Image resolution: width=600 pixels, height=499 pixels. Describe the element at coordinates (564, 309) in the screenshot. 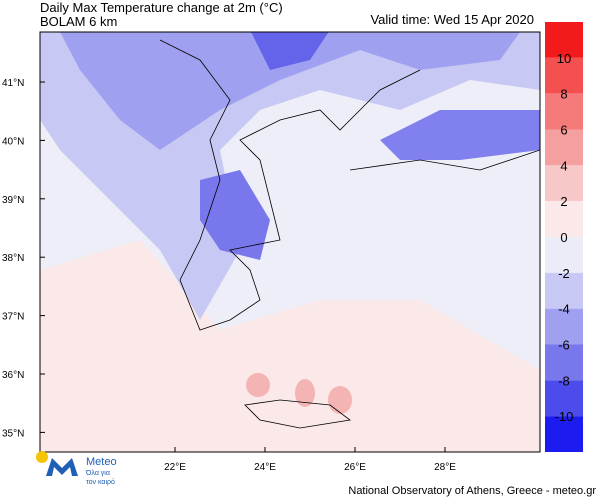

I see `colorbar-label: -4` at that location.